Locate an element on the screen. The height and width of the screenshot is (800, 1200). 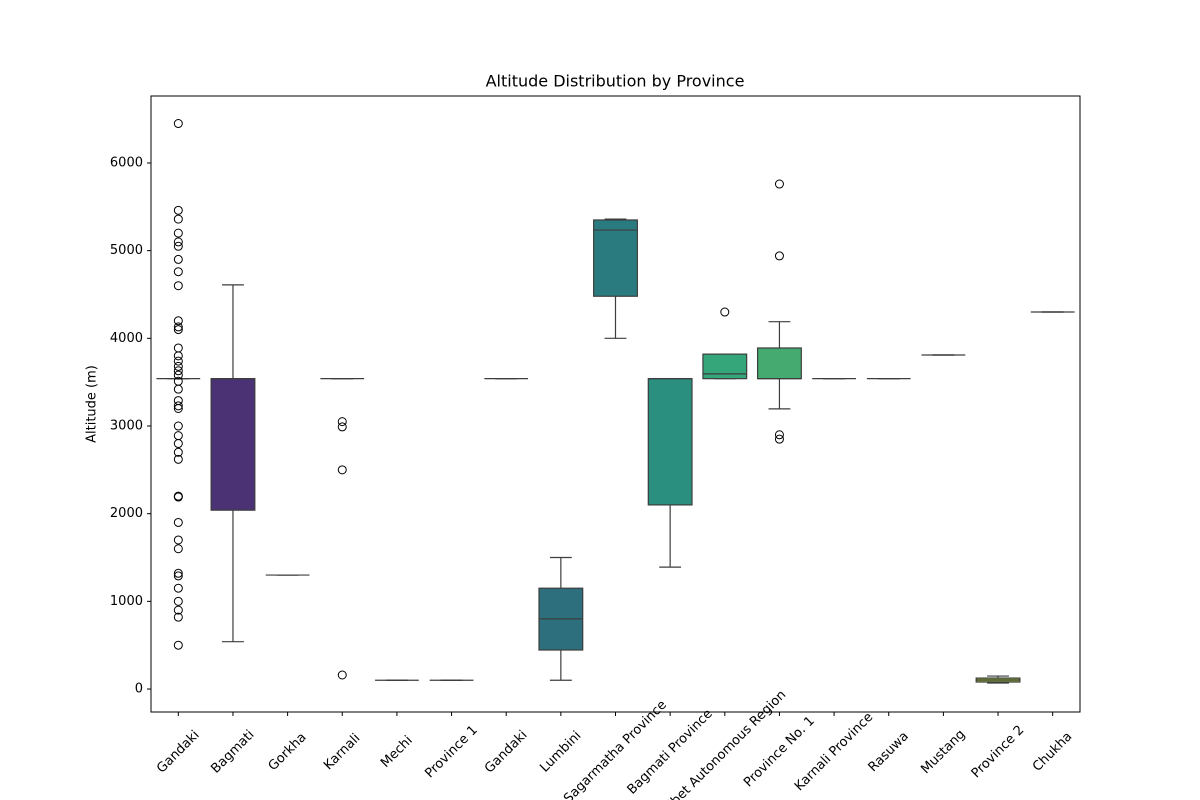
x-tick-label: Province 2 is located at coordinates (998, 752).